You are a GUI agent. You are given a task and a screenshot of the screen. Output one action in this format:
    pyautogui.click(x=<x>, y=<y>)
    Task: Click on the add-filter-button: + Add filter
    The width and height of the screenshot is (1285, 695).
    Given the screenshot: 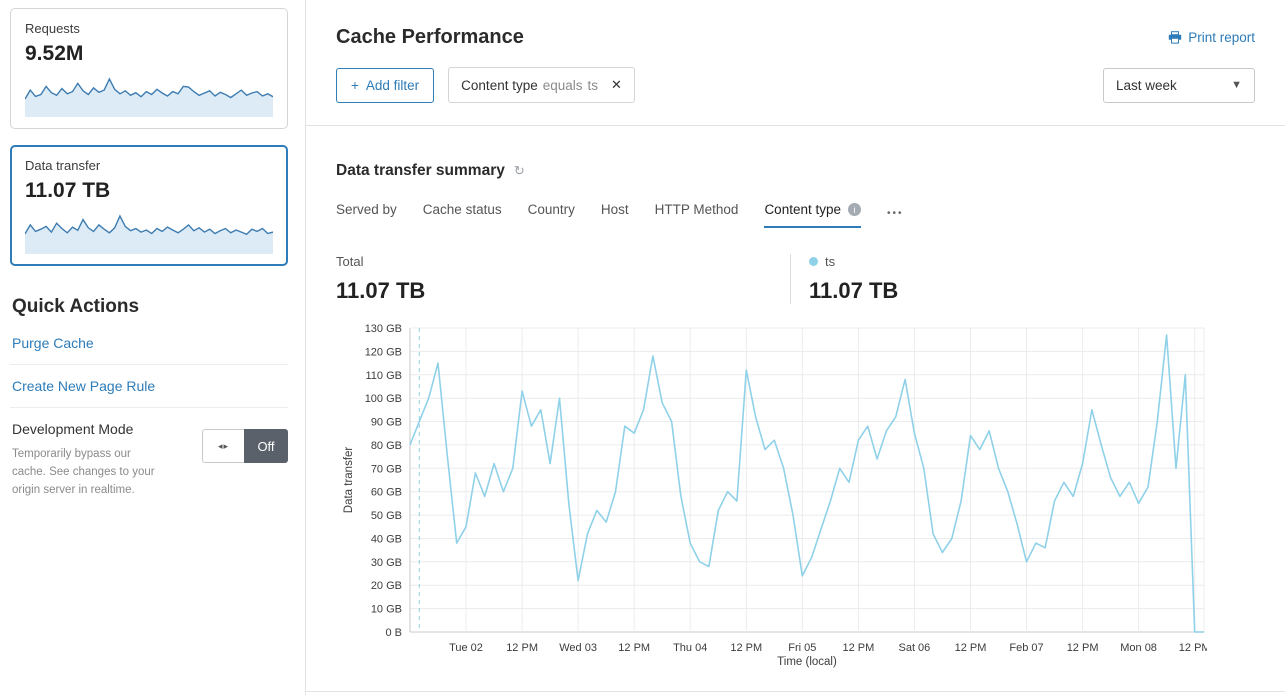 What is the action you would take?
    pyautogui.click(x=385, y=85)
    